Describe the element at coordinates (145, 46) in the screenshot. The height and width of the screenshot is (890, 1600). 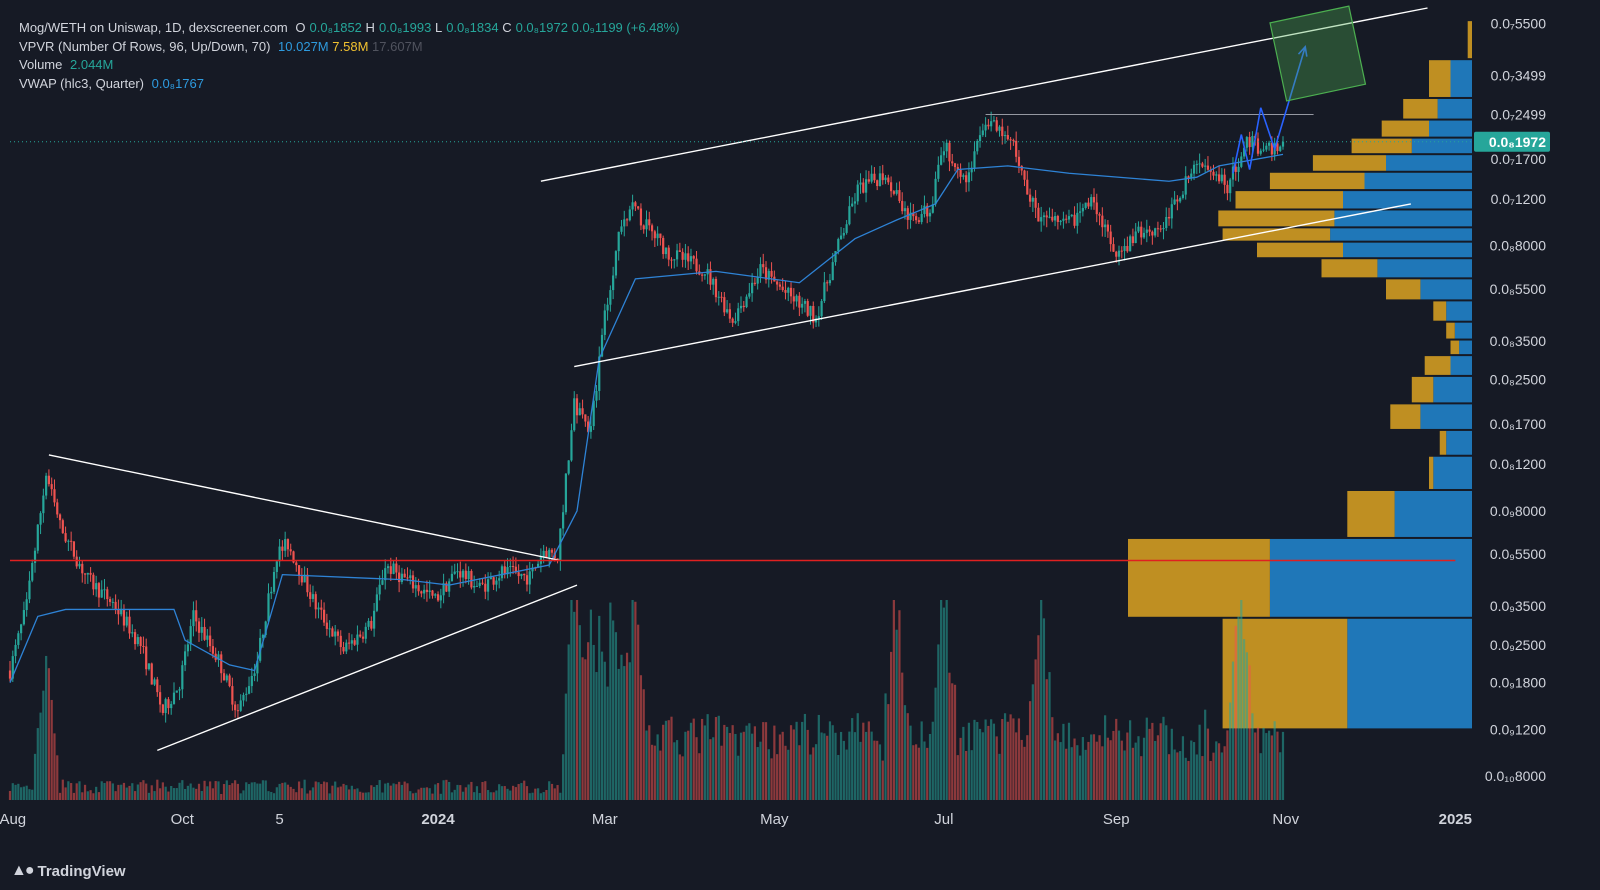
I see `vpvr-indicator-label: VPVR (Number Of Rows, 96, Up/Down, 70)` at that location.